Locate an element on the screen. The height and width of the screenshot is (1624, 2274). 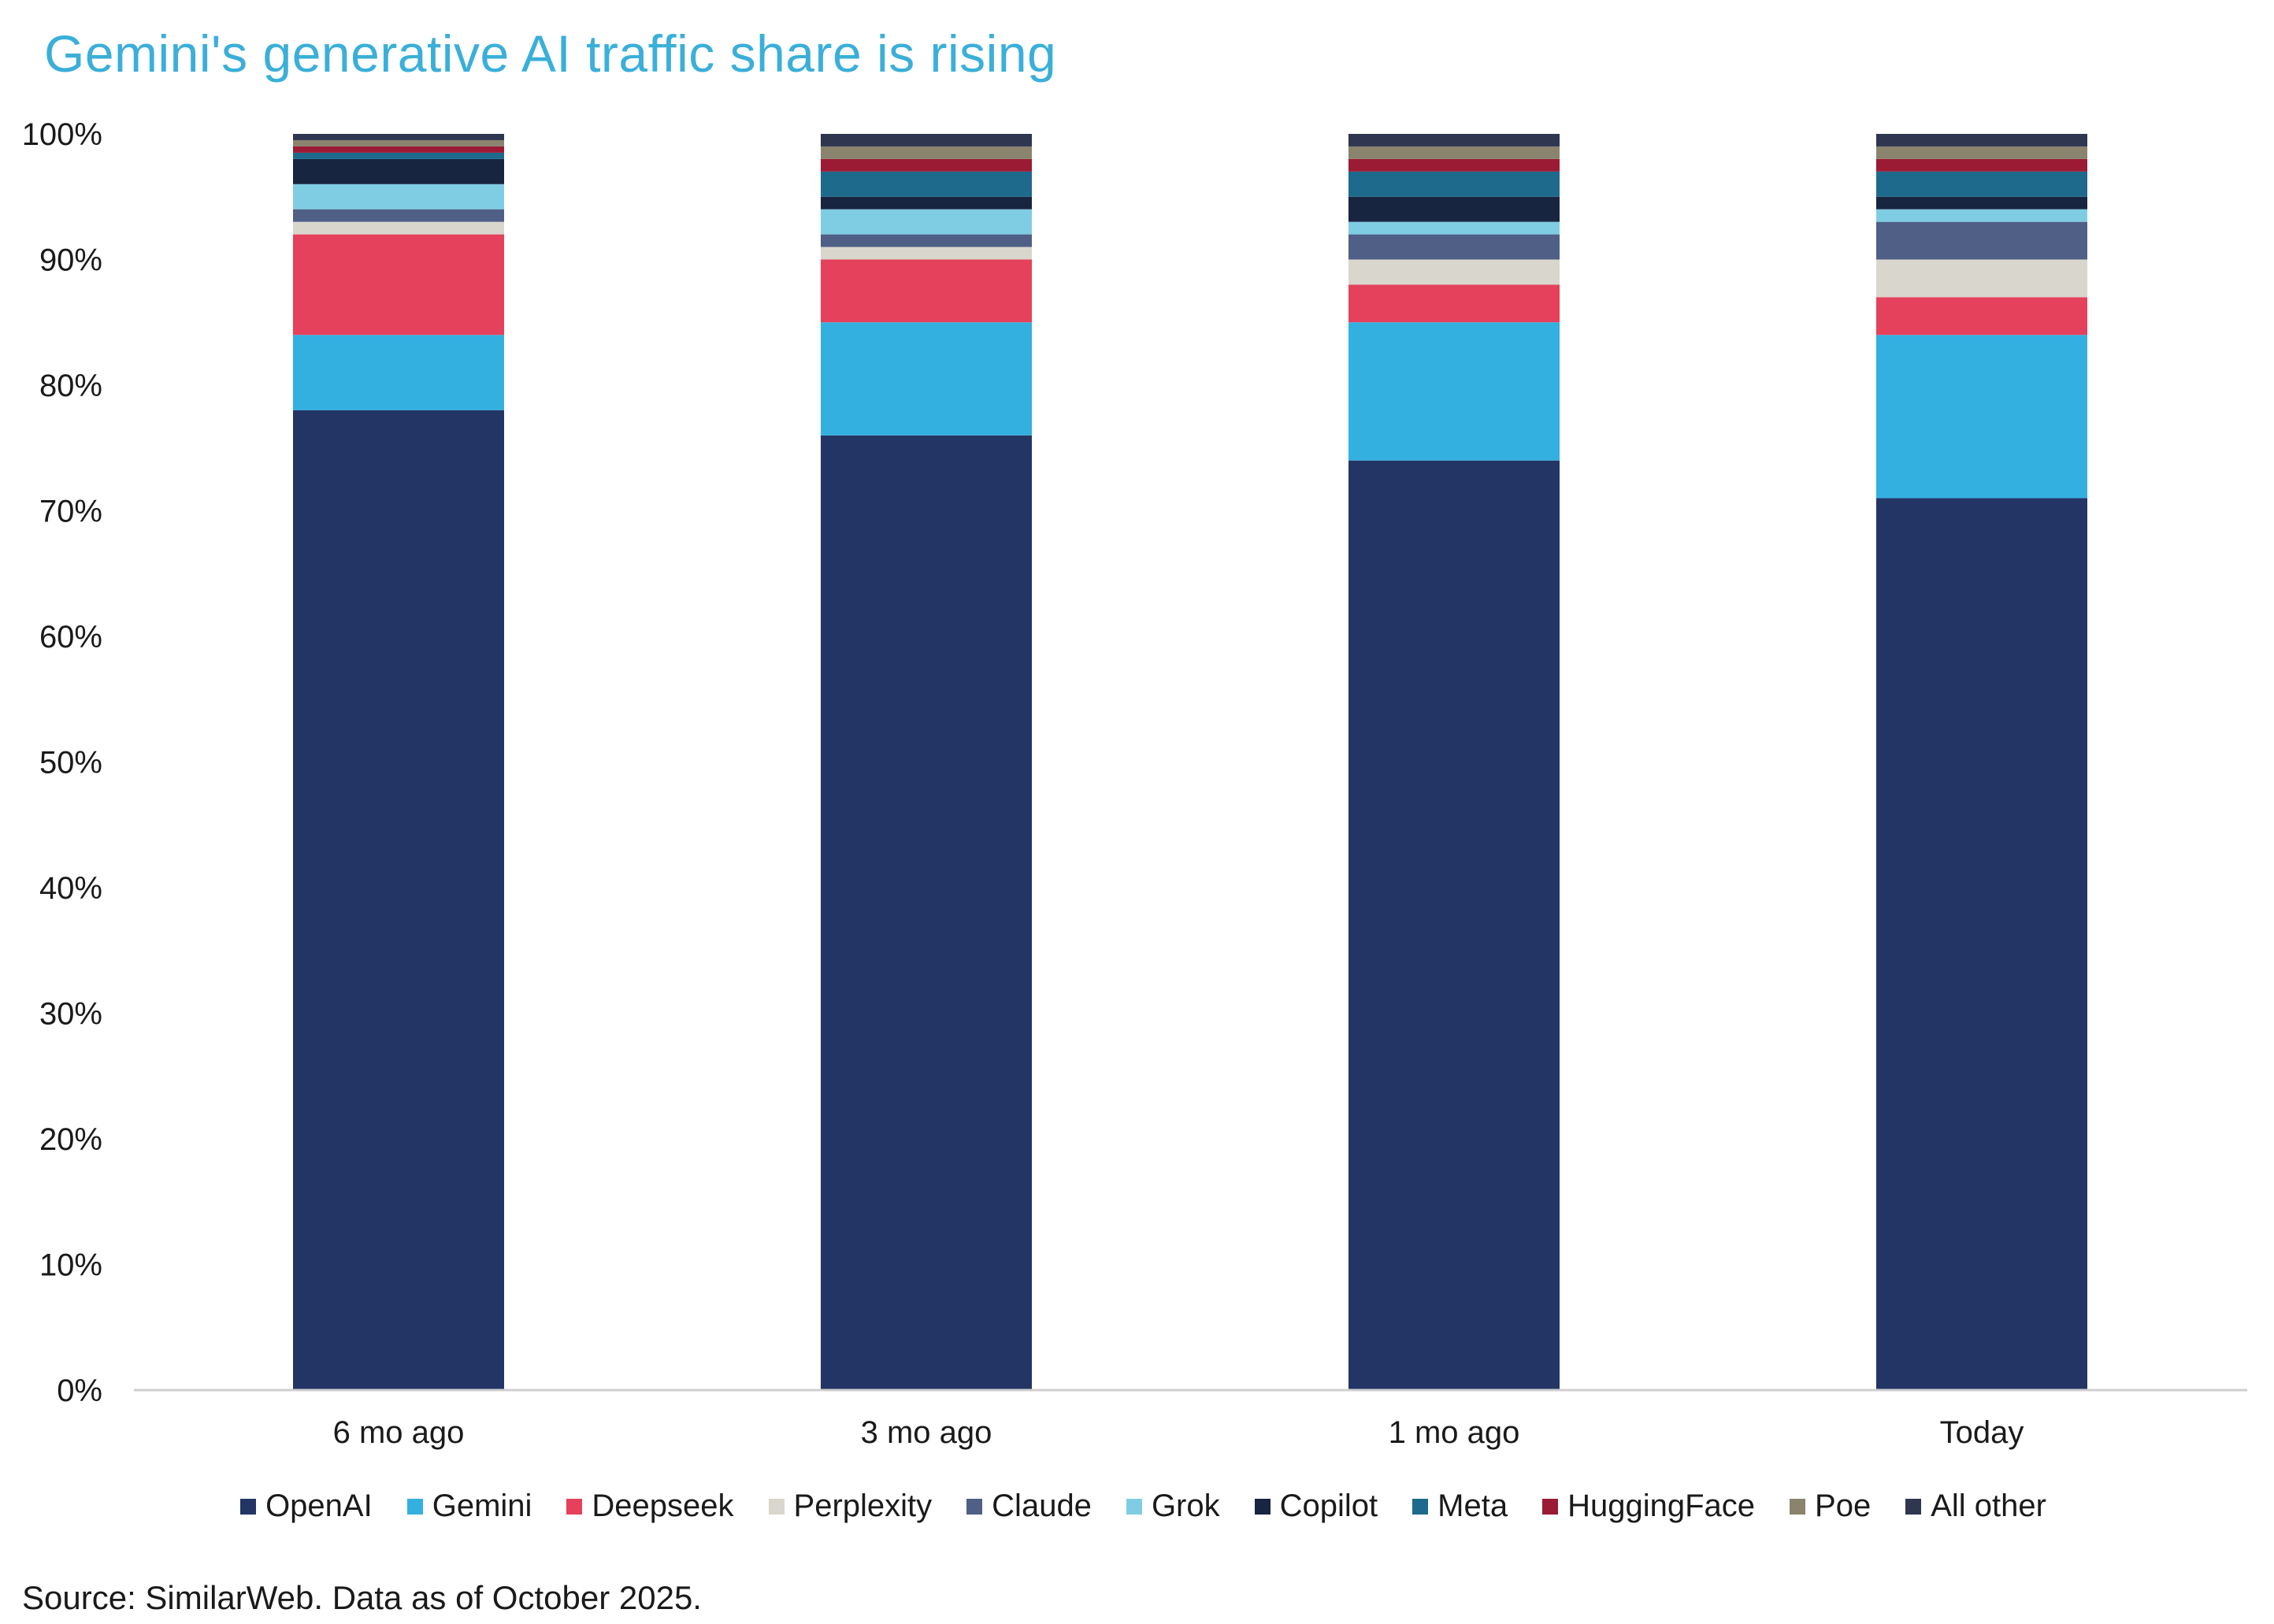
legend-label: Perplexity is located at coordinates (863, 1506).